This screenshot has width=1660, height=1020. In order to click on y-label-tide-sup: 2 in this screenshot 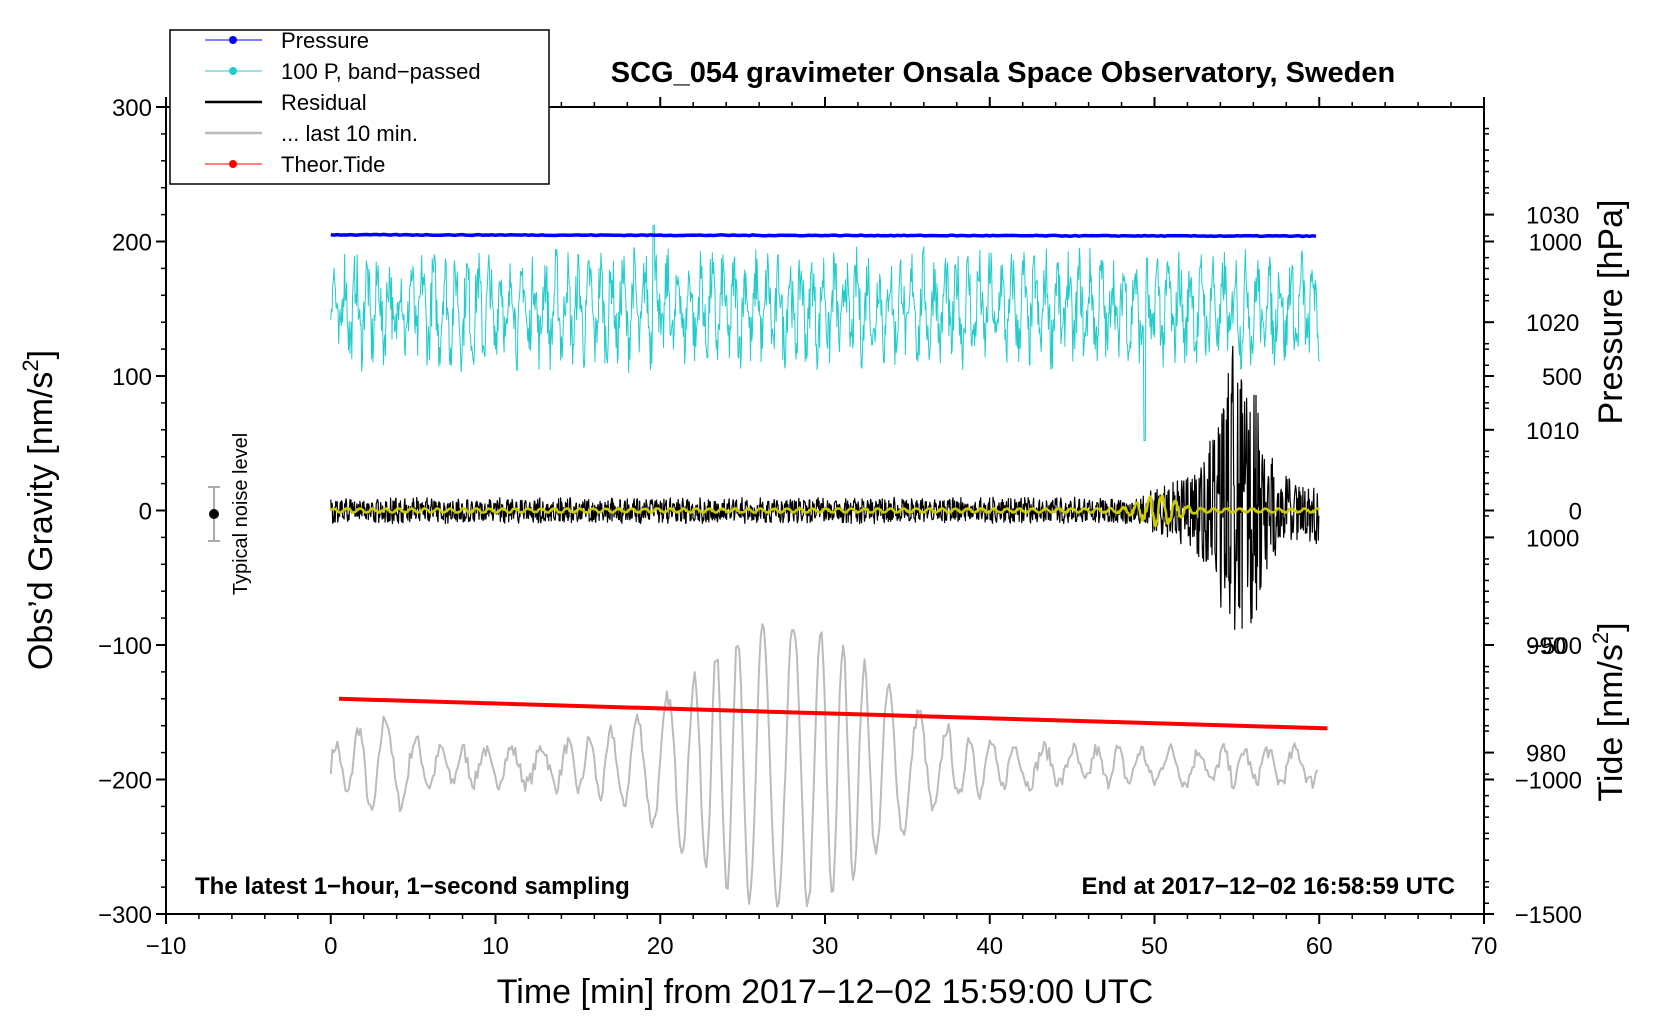, I will do `click(1600, 638)`.